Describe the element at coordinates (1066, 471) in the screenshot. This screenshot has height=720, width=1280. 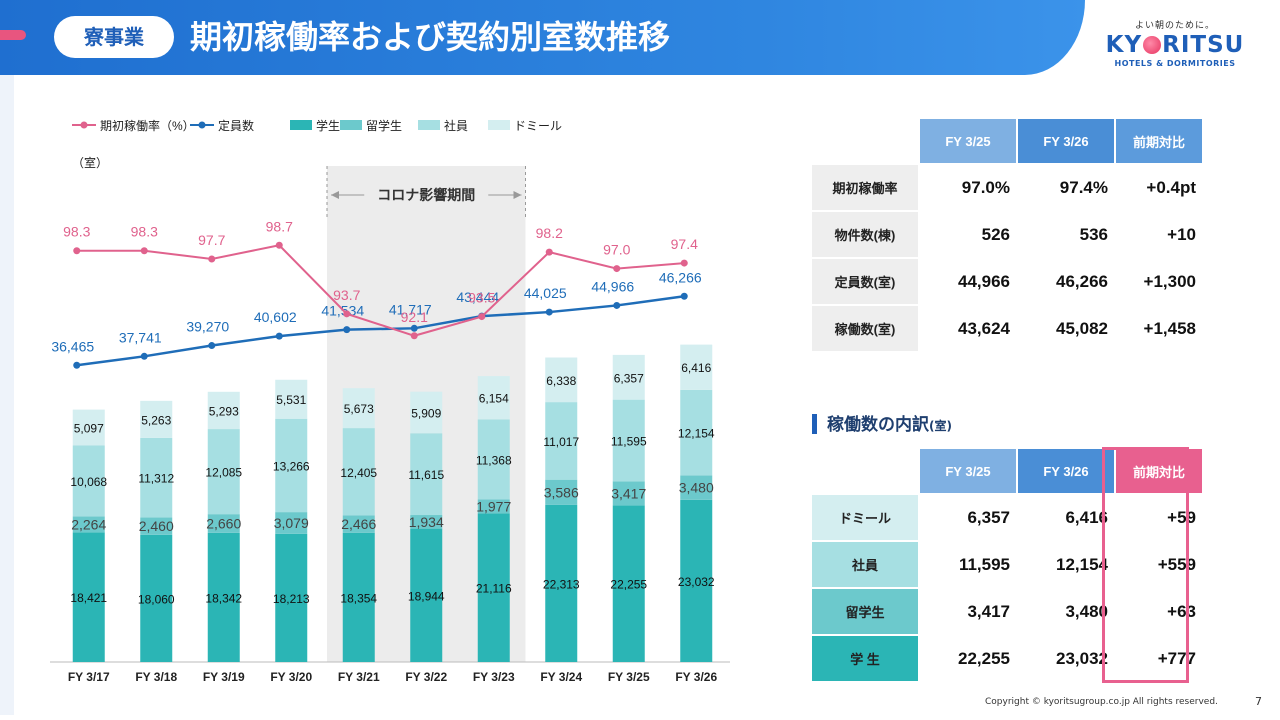
I see `breakdown-header-fy26: FY 3/26` at that location.